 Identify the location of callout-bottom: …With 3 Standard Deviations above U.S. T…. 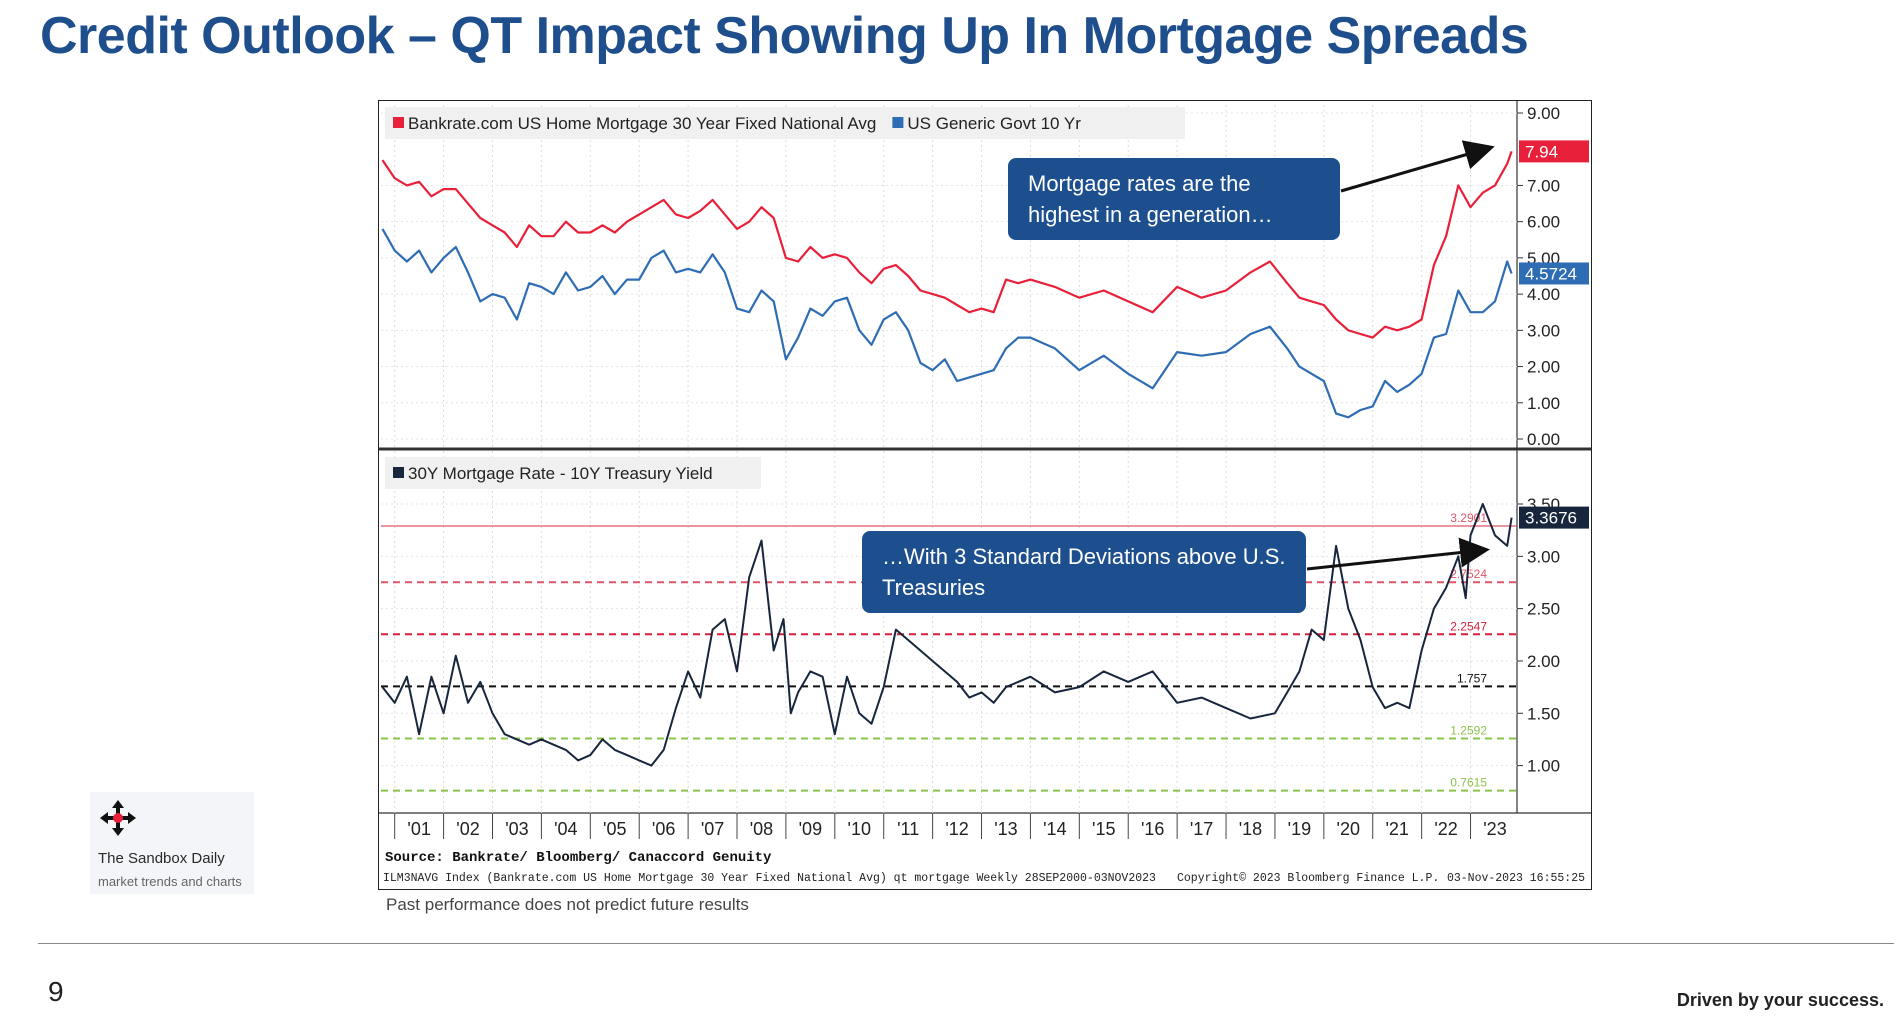
(1084, 572).